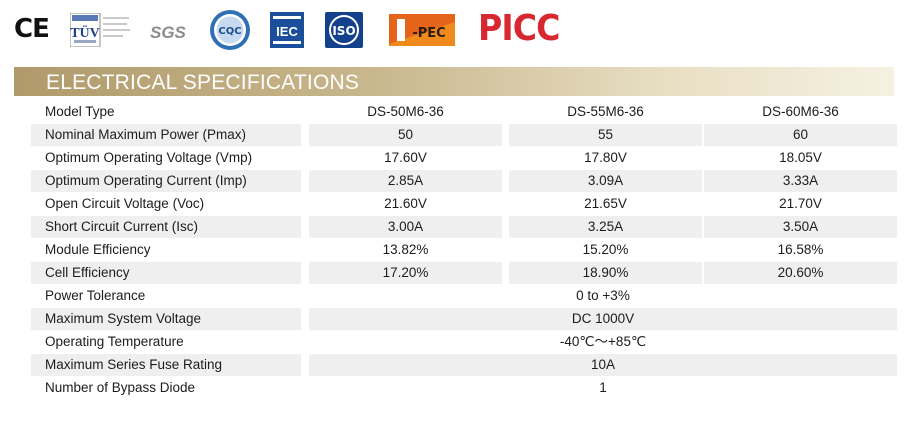 Image resolution: width=906 pixels, height=423 pixels. I want to click on row-label: Power Tolerance, so click(95, 295).